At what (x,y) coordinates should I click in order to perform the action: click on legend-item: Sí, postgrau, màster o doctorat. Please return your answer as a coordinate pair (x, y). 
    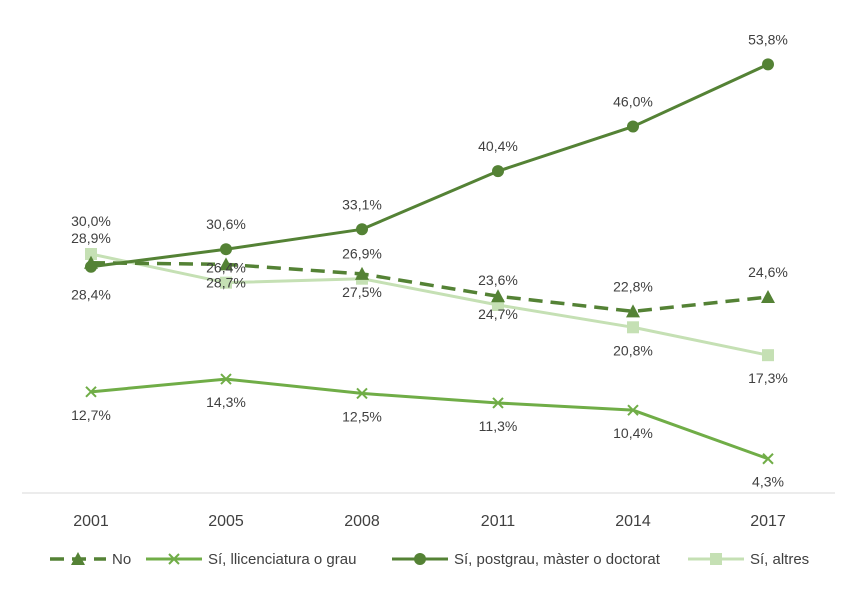
    Looking at the image, I should click on (526, 559).